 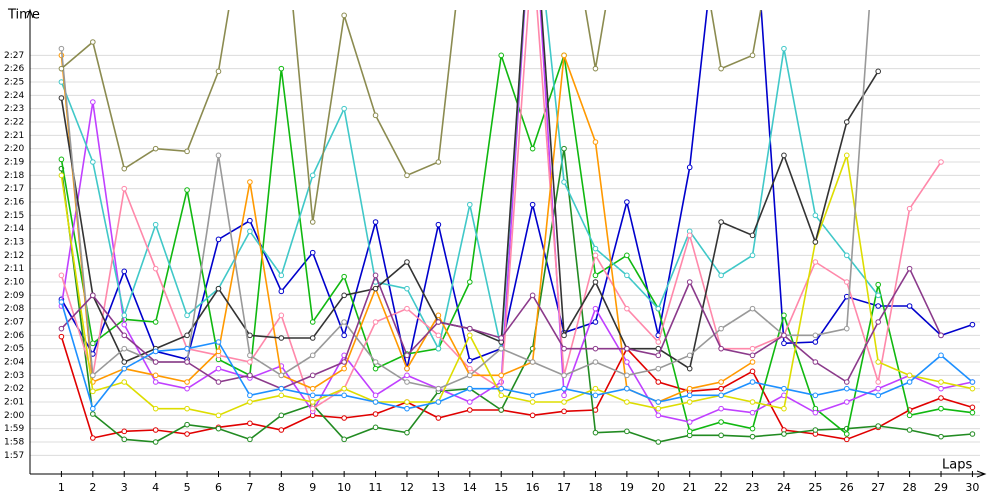 I want to click on y-tick-label: 2:00, so click(x=14, y=416).